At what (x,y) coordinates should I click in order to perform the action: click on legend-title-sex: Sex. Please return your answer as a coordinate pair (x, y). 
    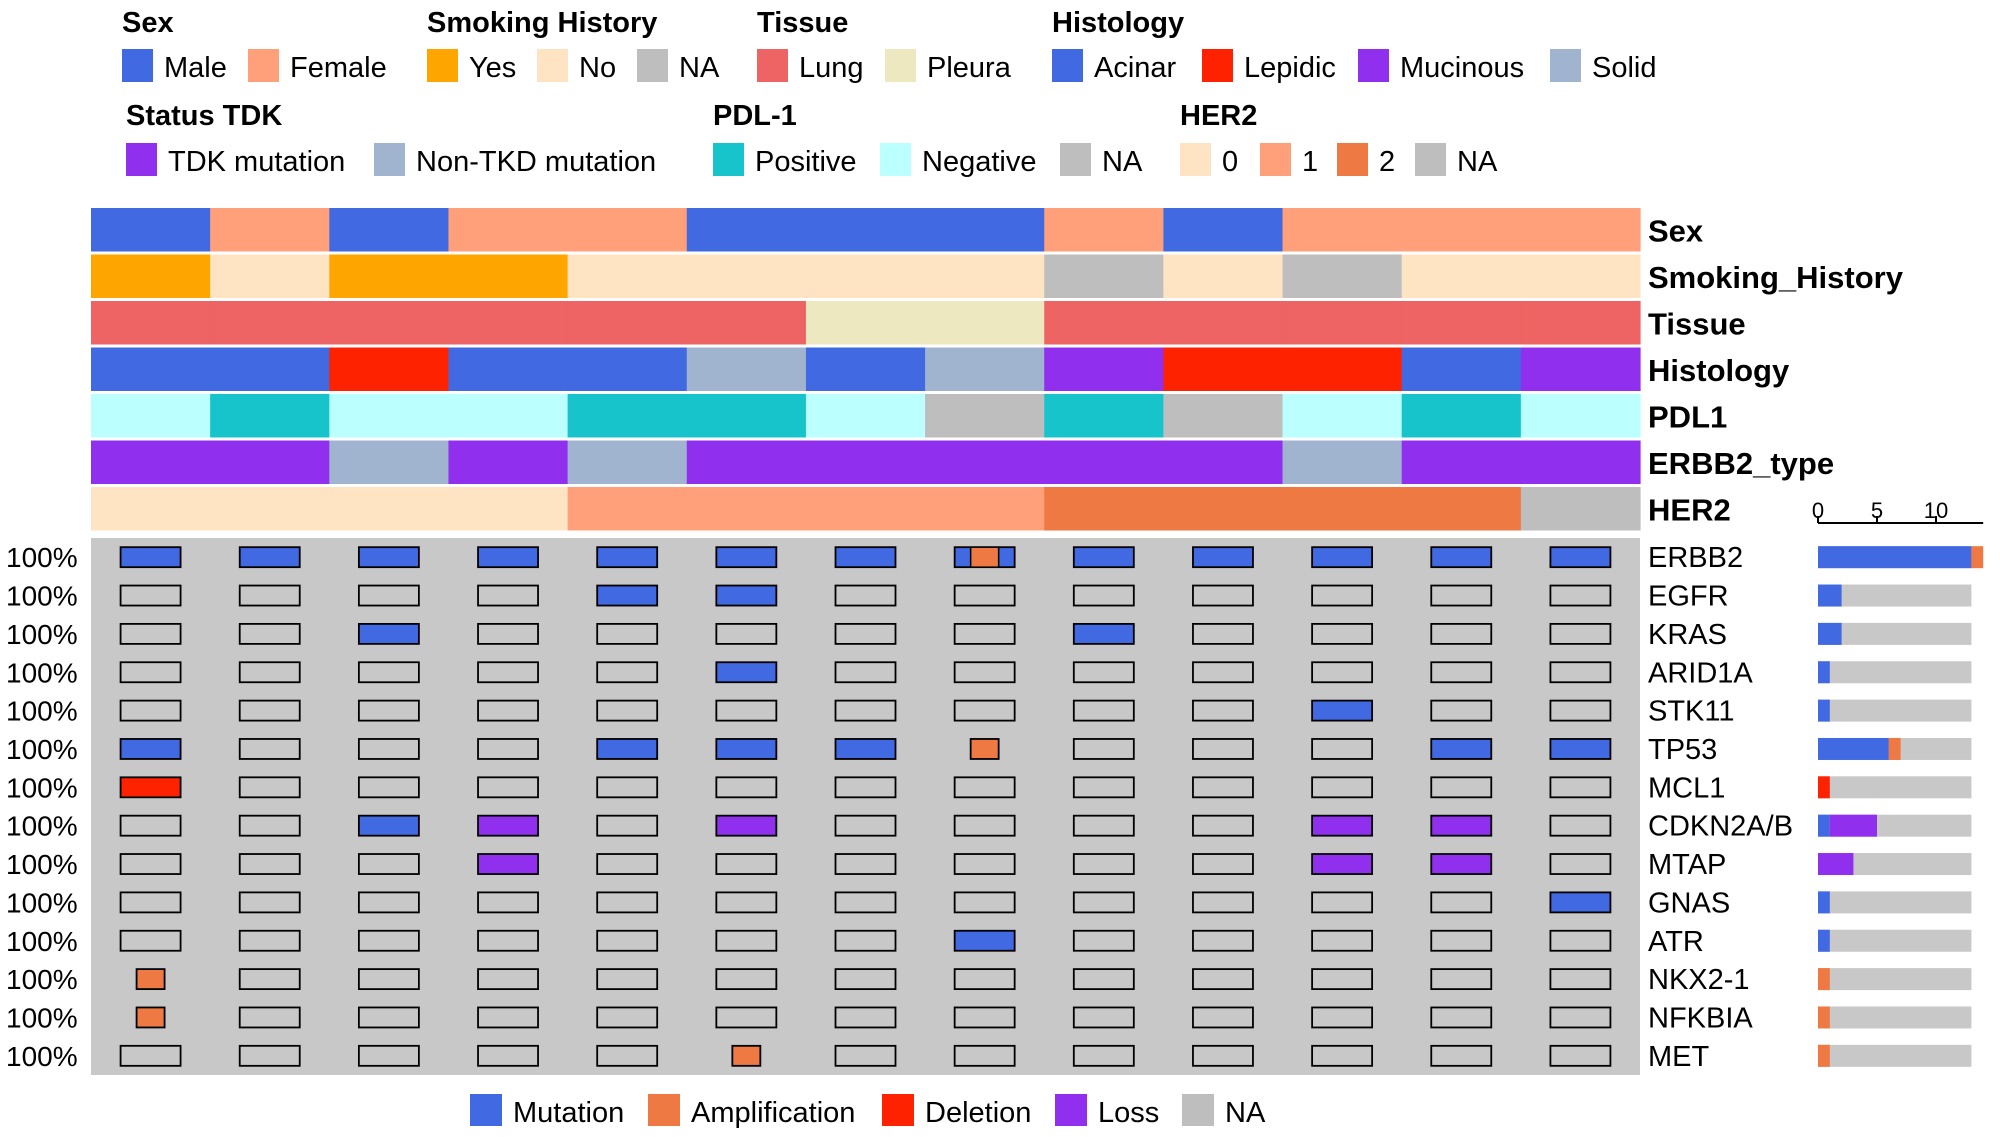
    Looking at the image, I should click on (148, 23).